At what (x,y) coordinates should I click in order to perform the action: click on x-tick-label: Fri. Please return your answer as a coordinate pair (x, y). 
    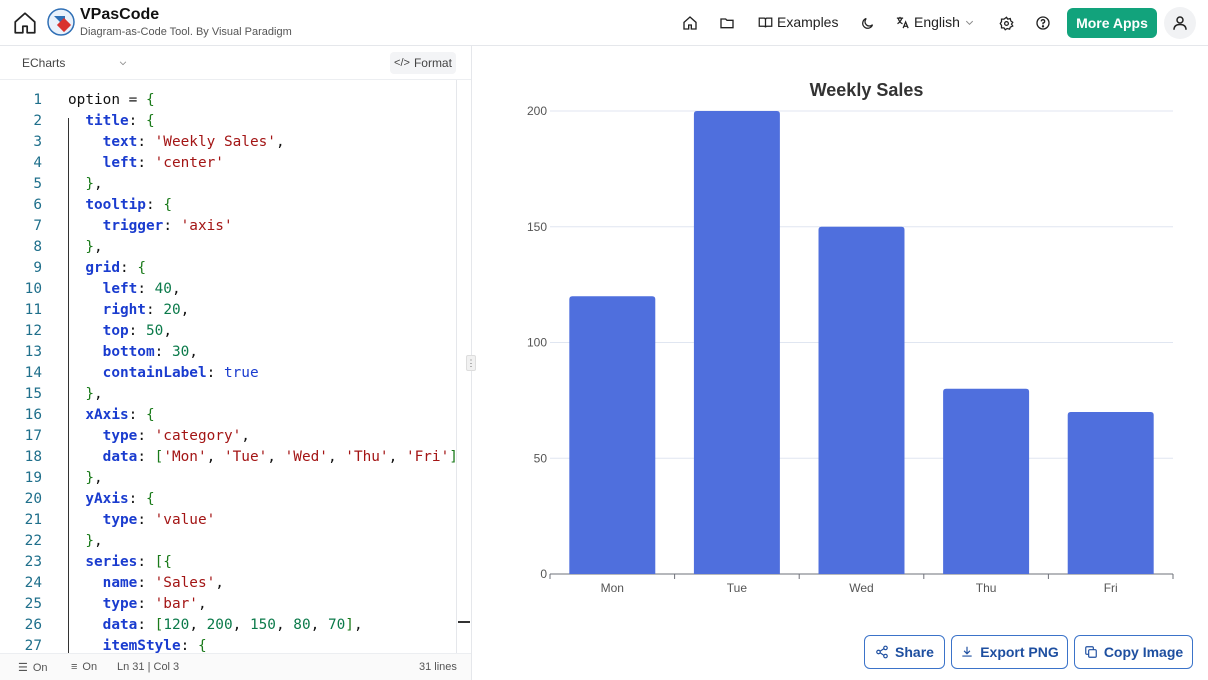
    Looking at the image, I should click on (1111, 588).